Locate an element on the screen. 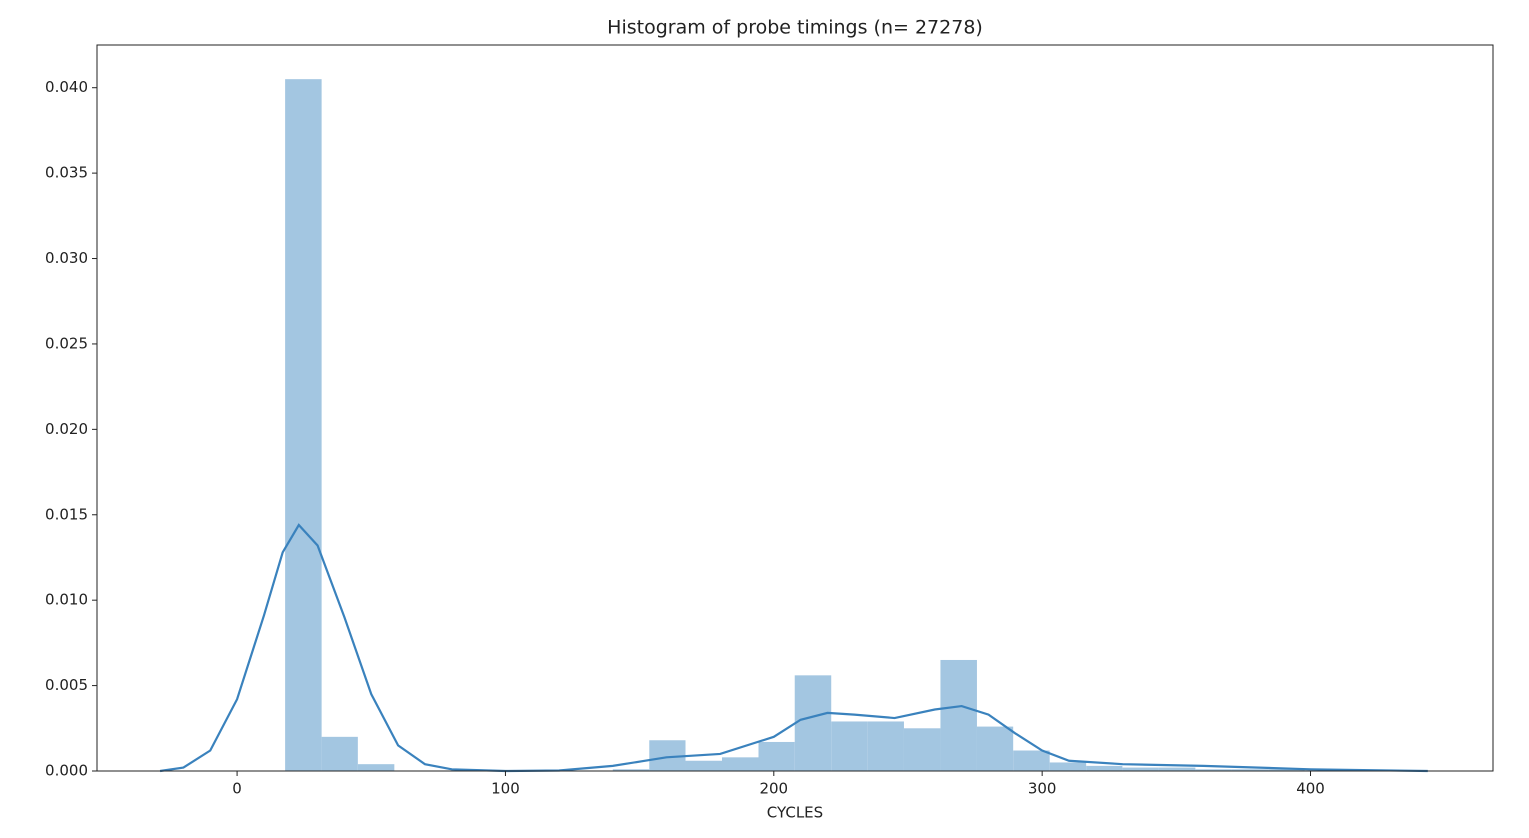  x-tick-label: 200 is located at coordinates (773, 789).